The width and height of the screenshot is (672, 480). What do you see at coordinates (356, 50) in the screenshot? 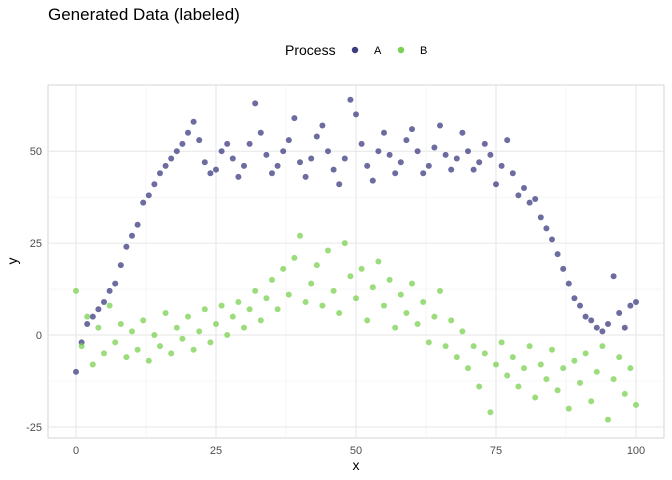
I see `legend: Process A B` at bounding box center [356, 50].